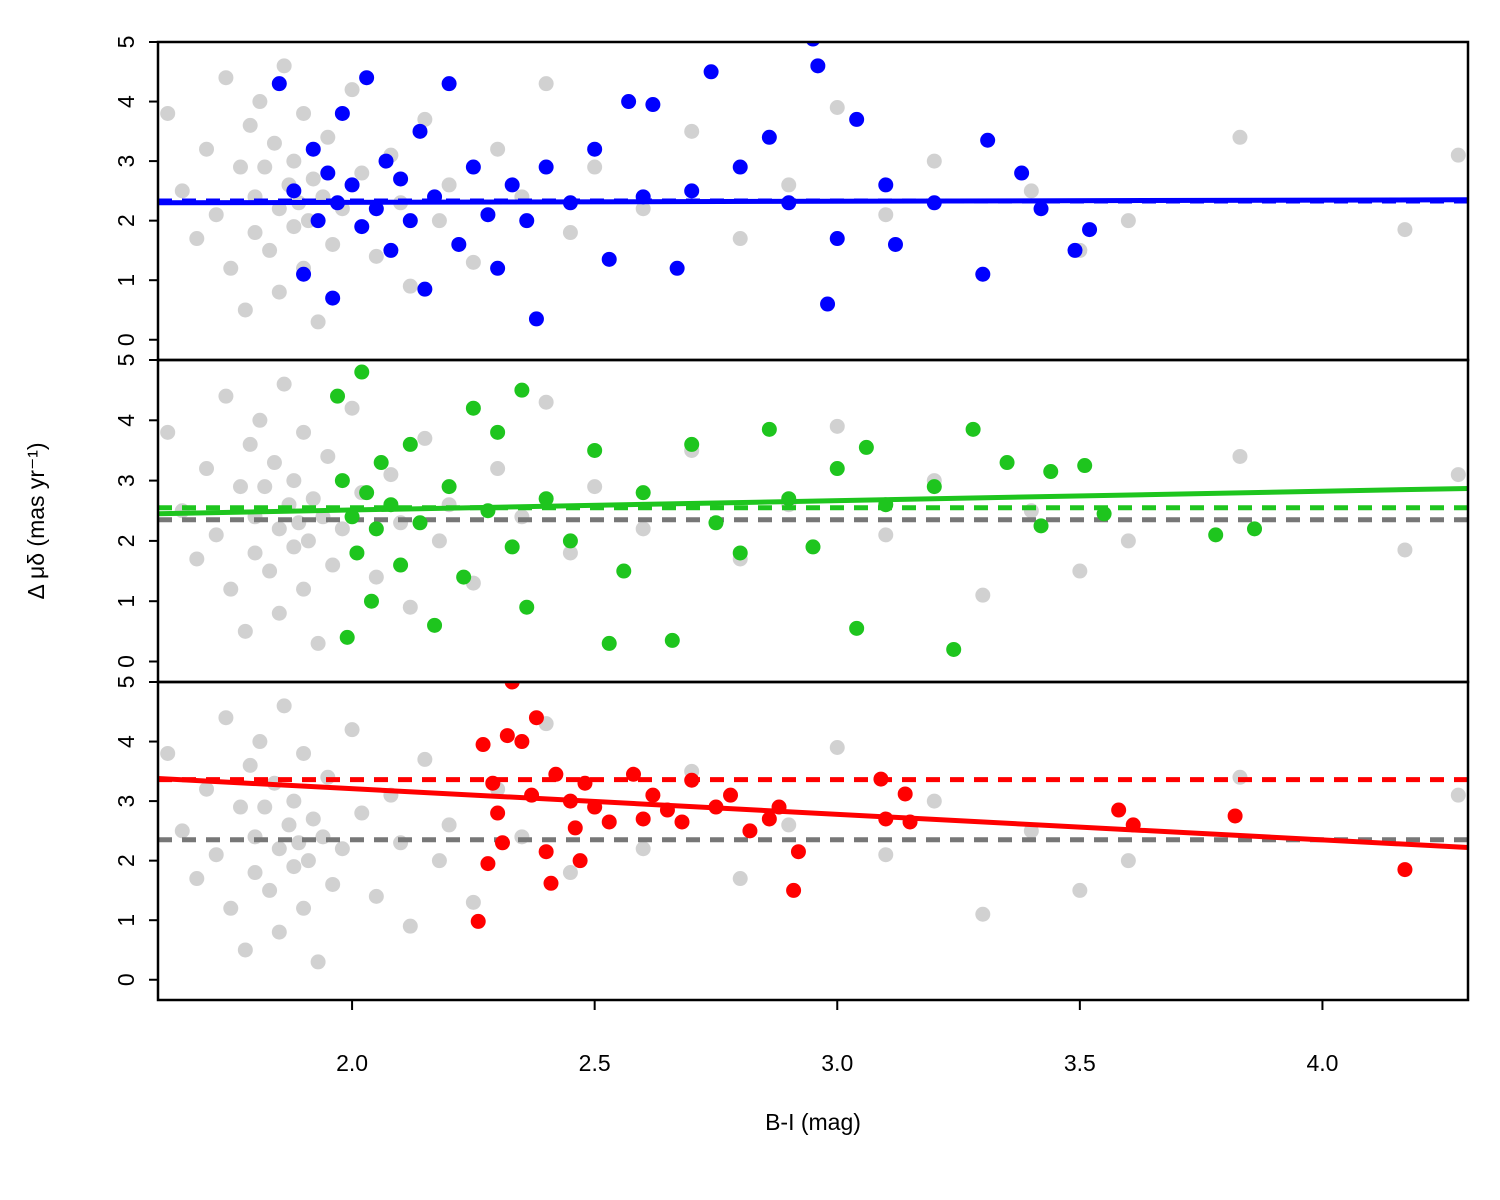 This screenshot has width=1500, height=1200. Describe the element at coordinates (352, 1063) in the screenshot. I see `x-tick-label: 2.0` at that location.